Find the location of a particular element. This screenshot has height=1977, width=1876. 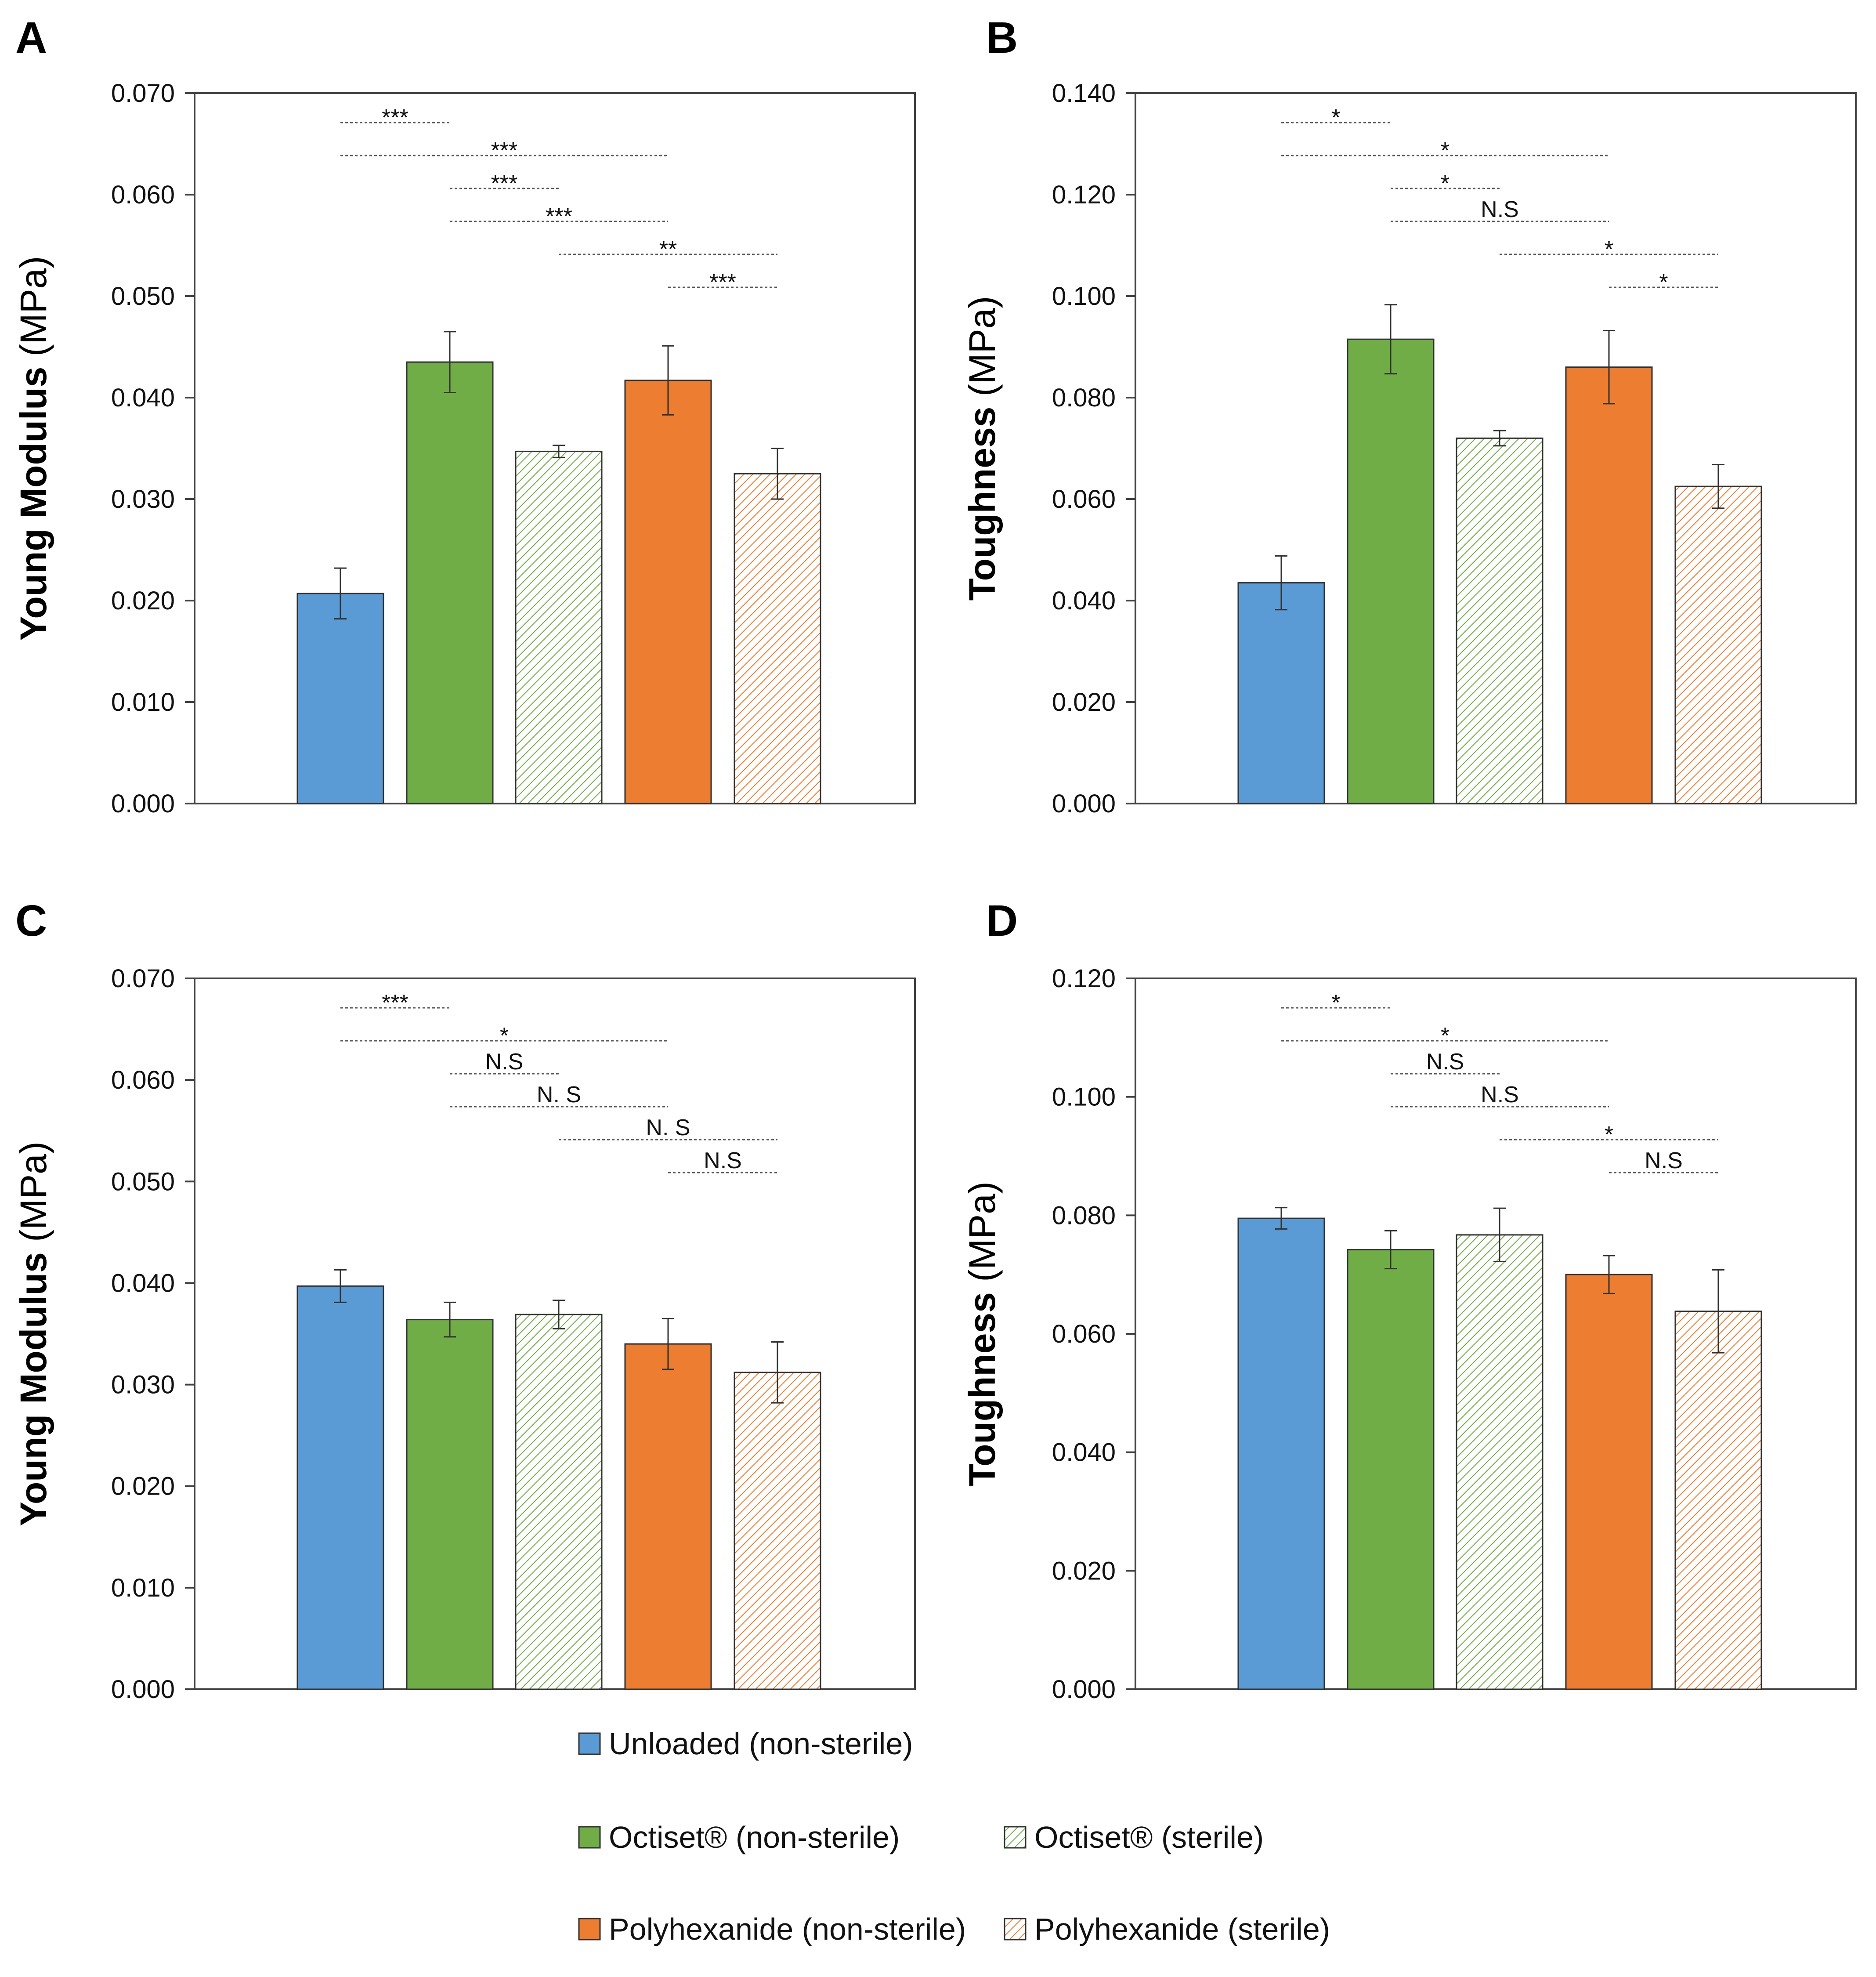

panel-d-bar-unloaded-non-sterile is located at coordinates (1281, 1454).